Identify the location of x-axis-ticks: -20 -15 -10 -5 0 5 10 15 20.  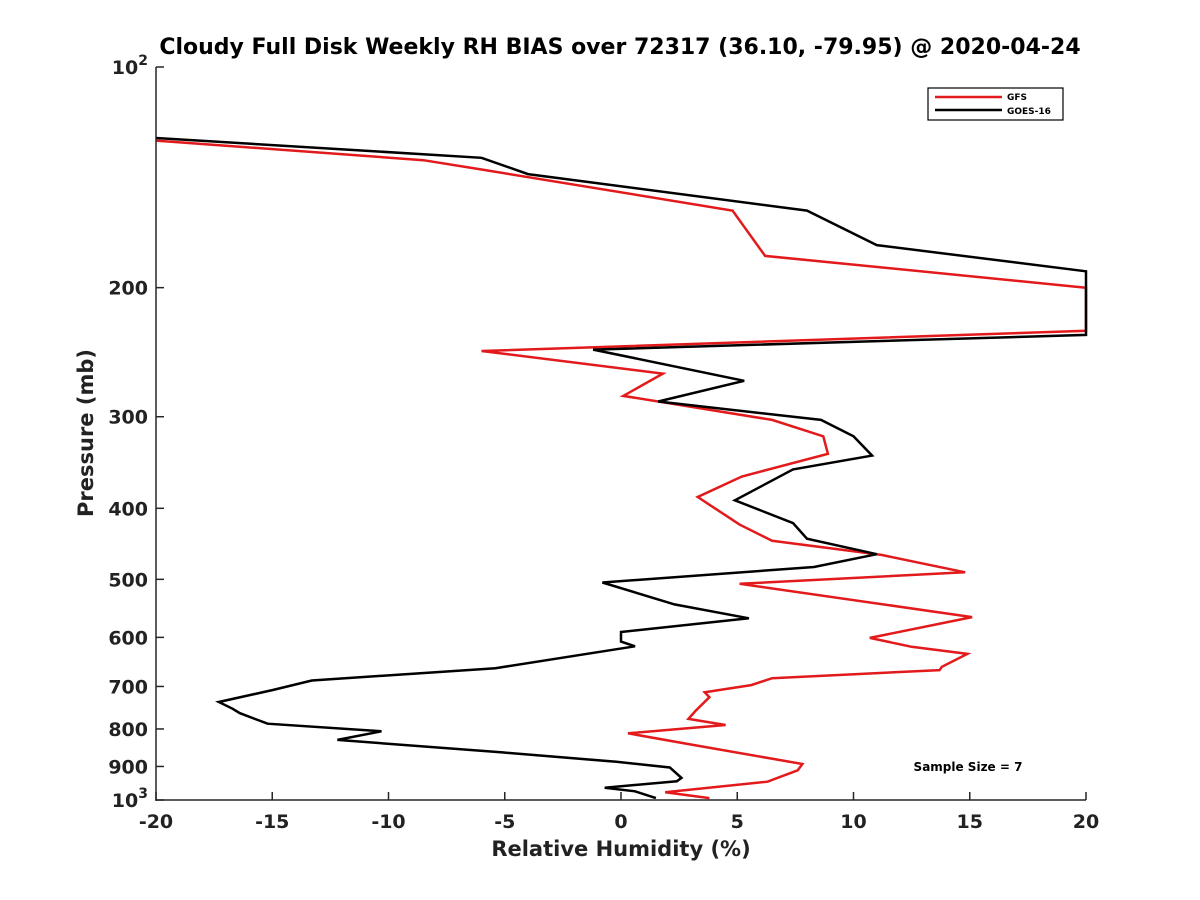
(619, 812).